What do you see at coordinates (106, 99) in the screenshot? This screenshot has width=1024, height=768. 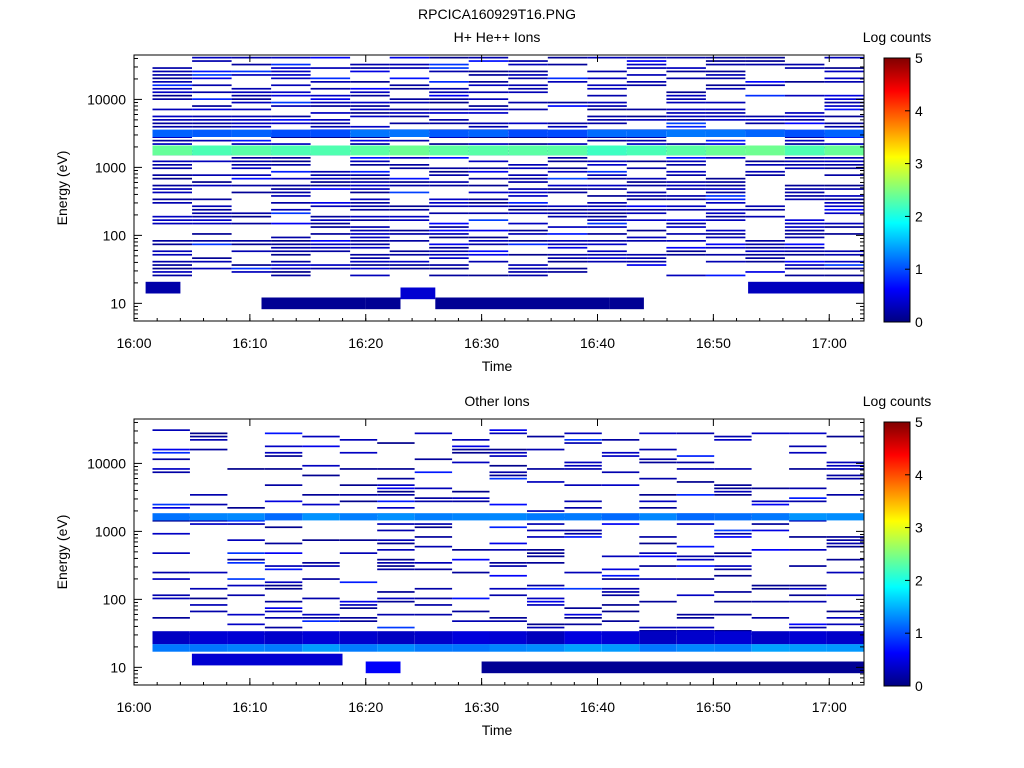 I see `y-tick-label: 10000` at bounding box center [106, 99].